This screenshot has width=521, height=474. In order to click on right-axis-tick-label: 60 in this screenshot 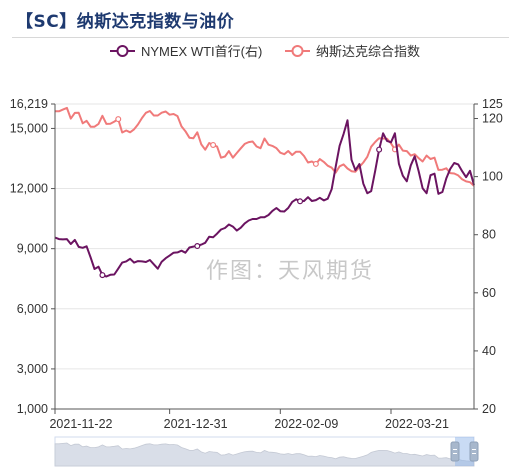, I will do `click(489, 293)`.